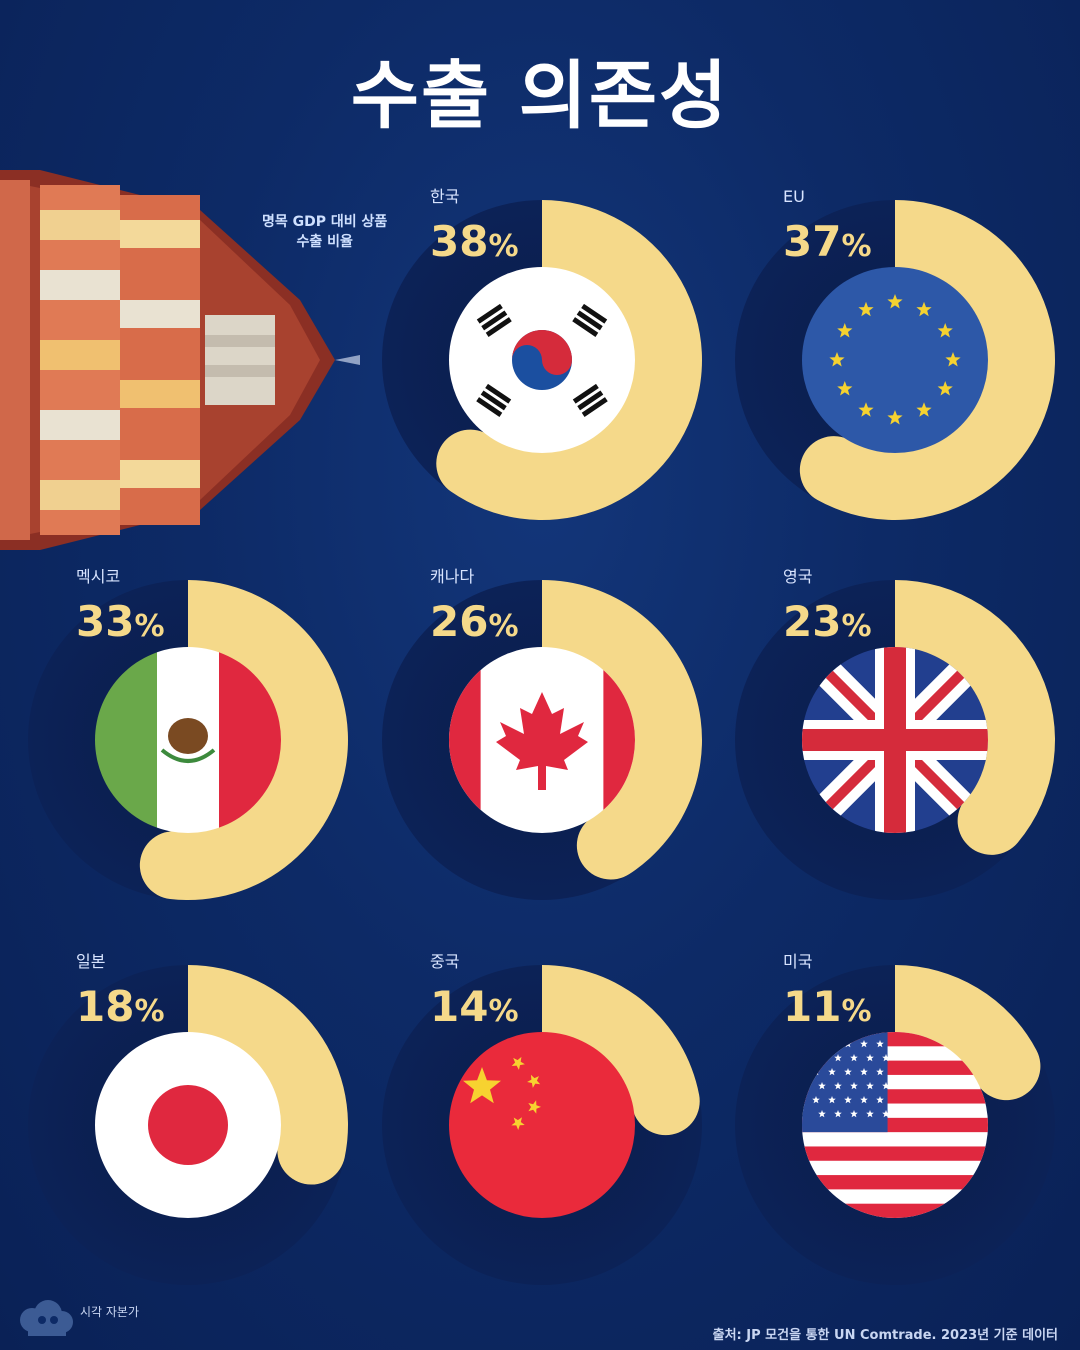  What do you see at coordinates (325, 232) in the screenshot?
I see `chart-subtitle: 명목 GDP 대비 상품 수출 비율` at bounding box center [325, 232].